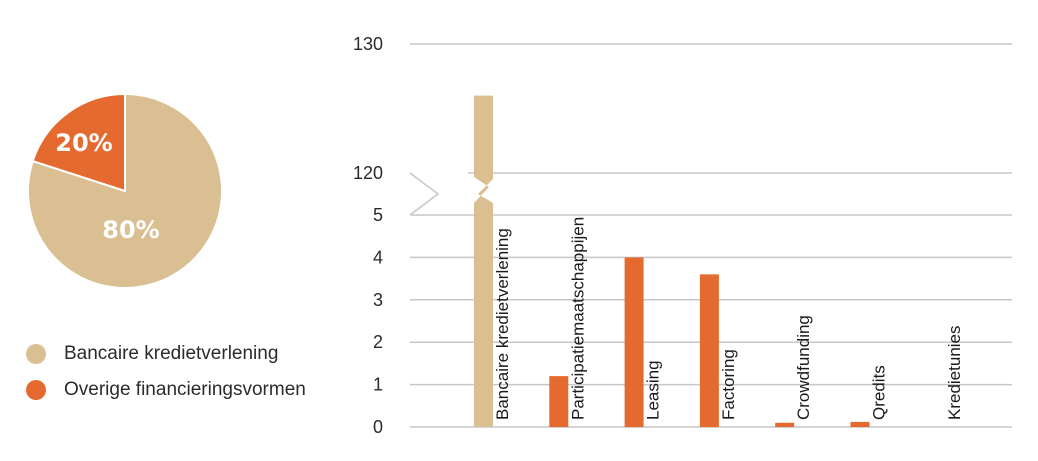  Describe the element at coordinates (879, 392) in the screenshot. I see `category-label-qredits: Qredits` at that location.